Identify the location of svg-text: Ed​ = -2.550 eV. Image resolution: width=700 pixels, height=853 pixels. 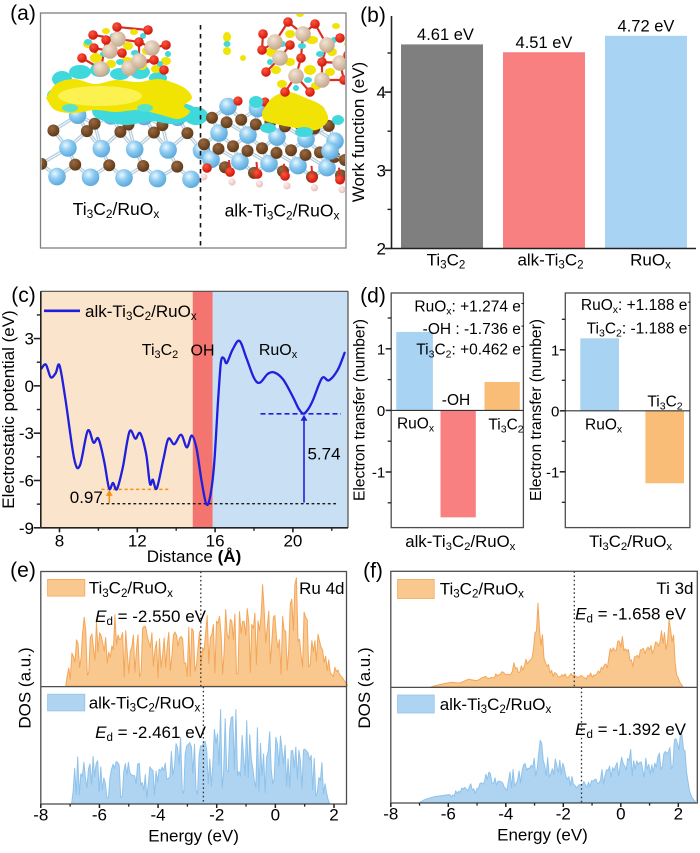
(151, 617).